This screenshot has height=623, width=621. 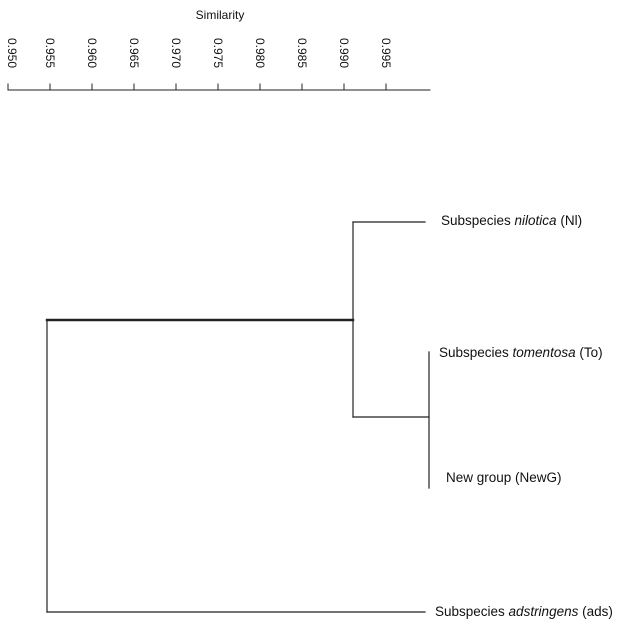 I want to click on leaf-taxon: nilotica, so click(x=535, y=220).